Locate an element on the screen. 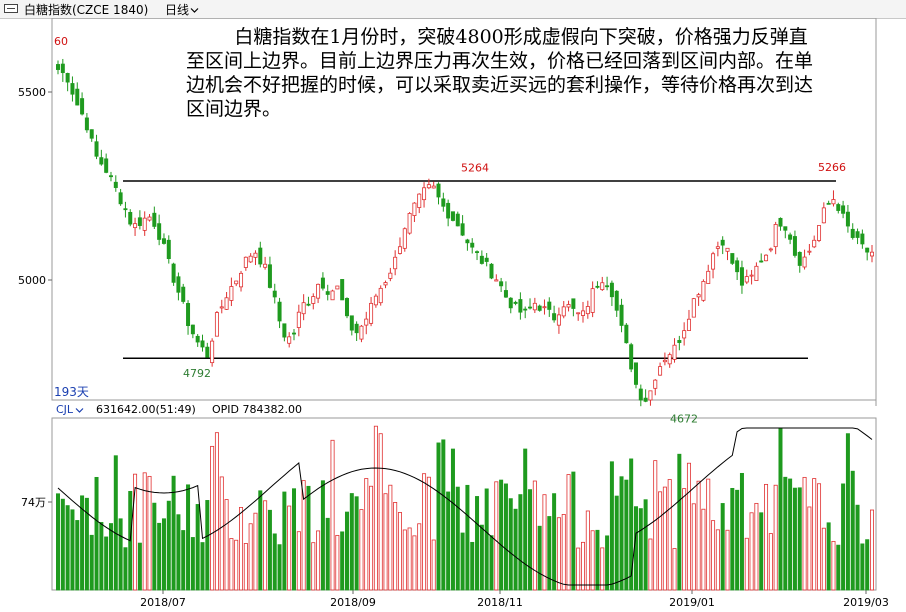  period-selector: 日线 is located at coordinates (182, 9).